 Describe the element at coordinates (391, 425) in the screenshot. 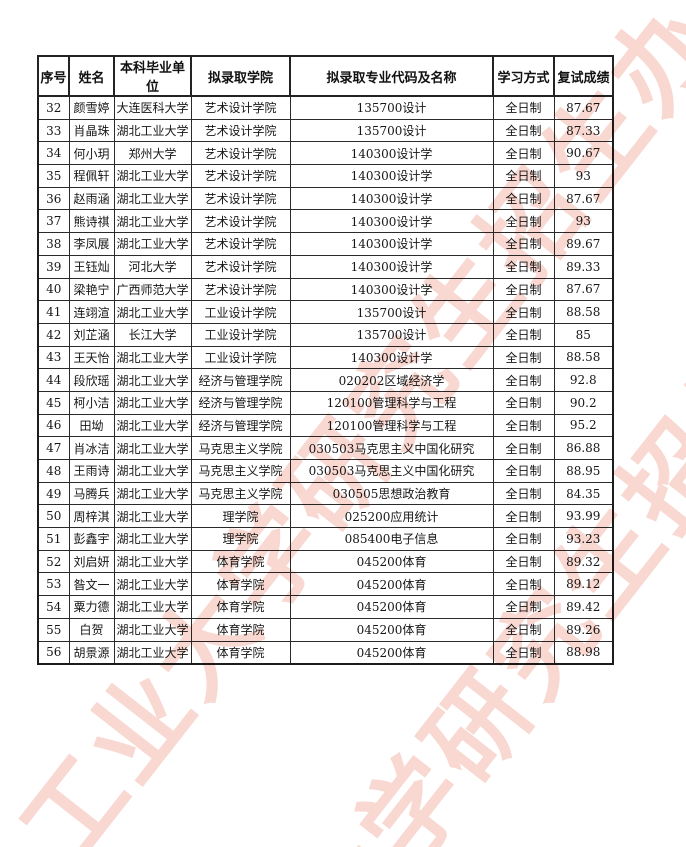

I see `cell-major-code-name: 120100管理科学与工程` at that location.